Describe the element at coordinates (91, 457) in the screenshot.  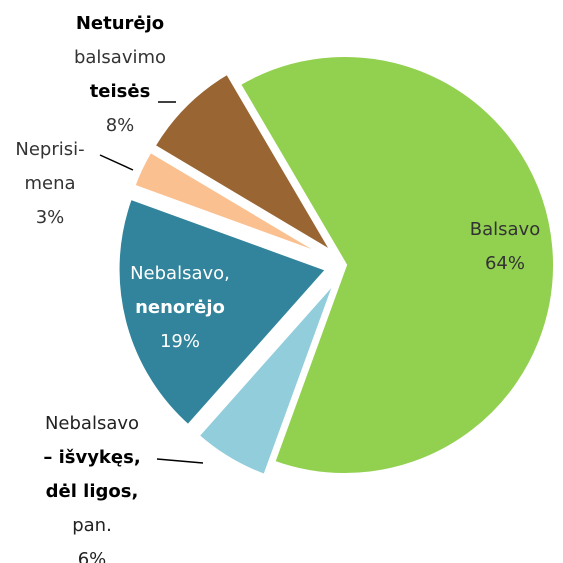
I see `slice-label: – išvykęs,` at that location.